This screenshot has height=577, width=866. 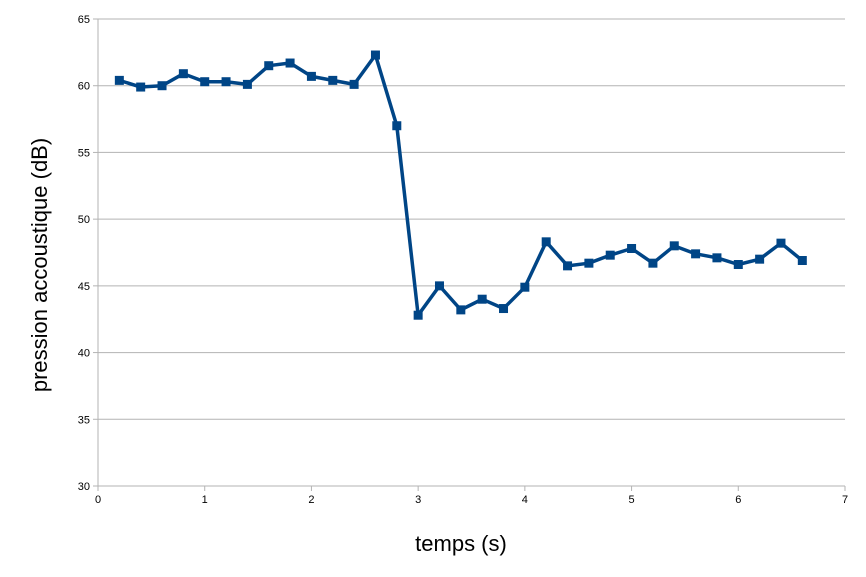 What do you see at coordinates (461, 543) in the screenshot?
I see `x-axis-title: temps (s)` at bounding box center [461, 543].